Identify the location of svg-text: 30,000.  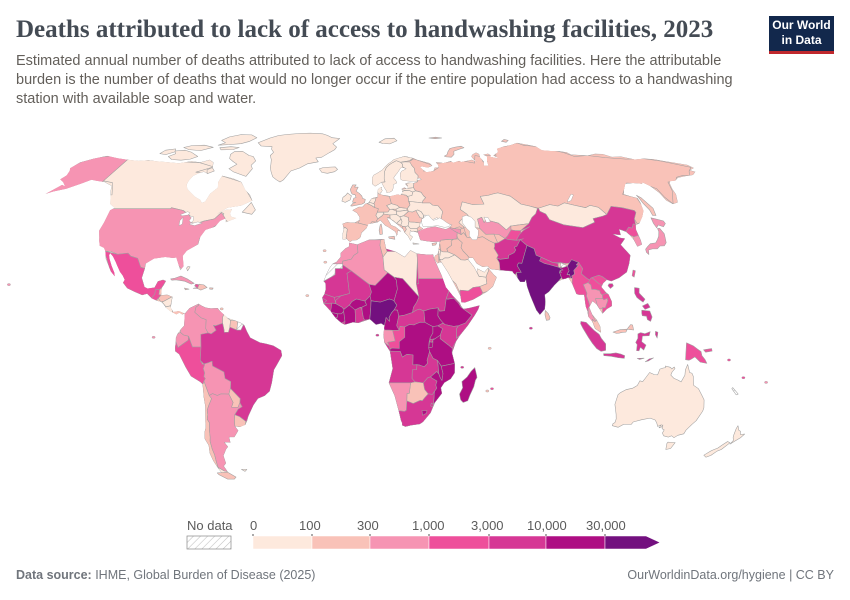
(606, 525).